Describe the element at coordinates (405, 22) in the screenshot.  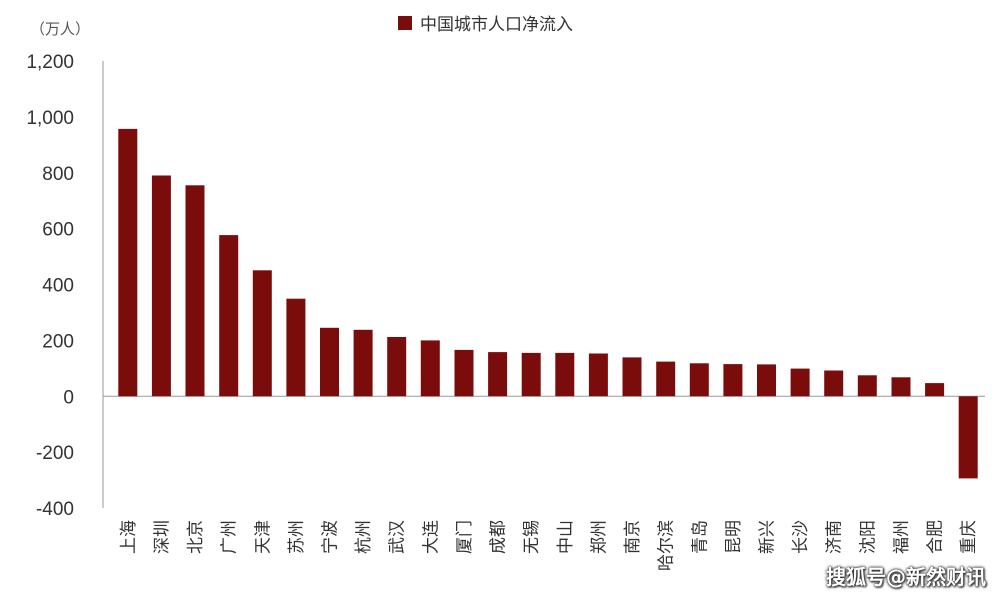
I see `legend-swatch` at that location.